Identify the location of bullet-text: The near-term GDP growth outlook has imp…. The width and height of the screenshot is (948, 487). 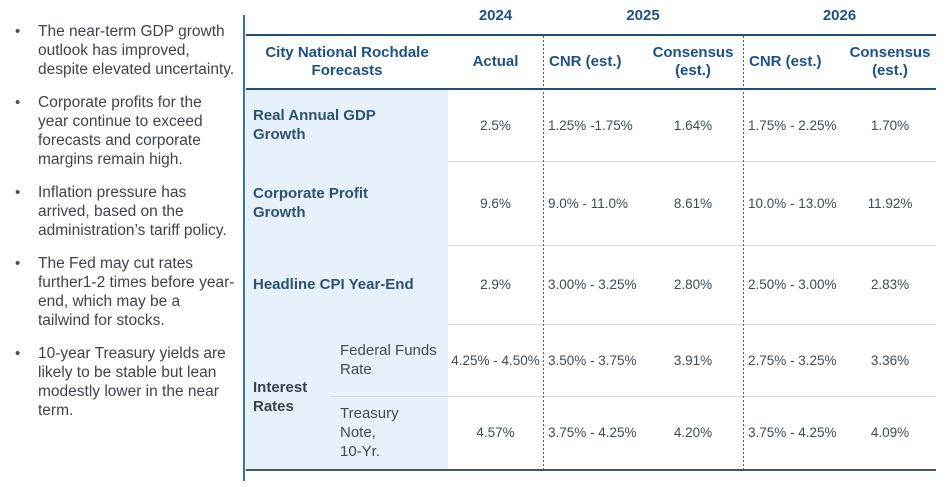
(136, 50).